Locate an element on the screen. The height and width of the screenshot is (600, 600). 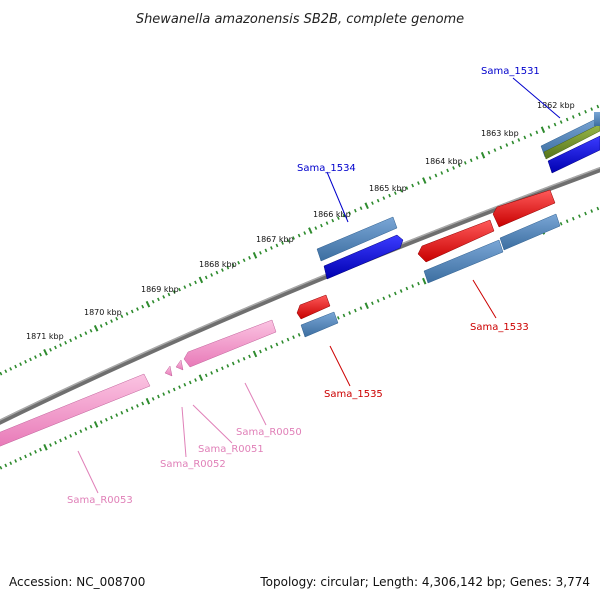
rna-sama-r0051 is located at coordinates (179, 365).